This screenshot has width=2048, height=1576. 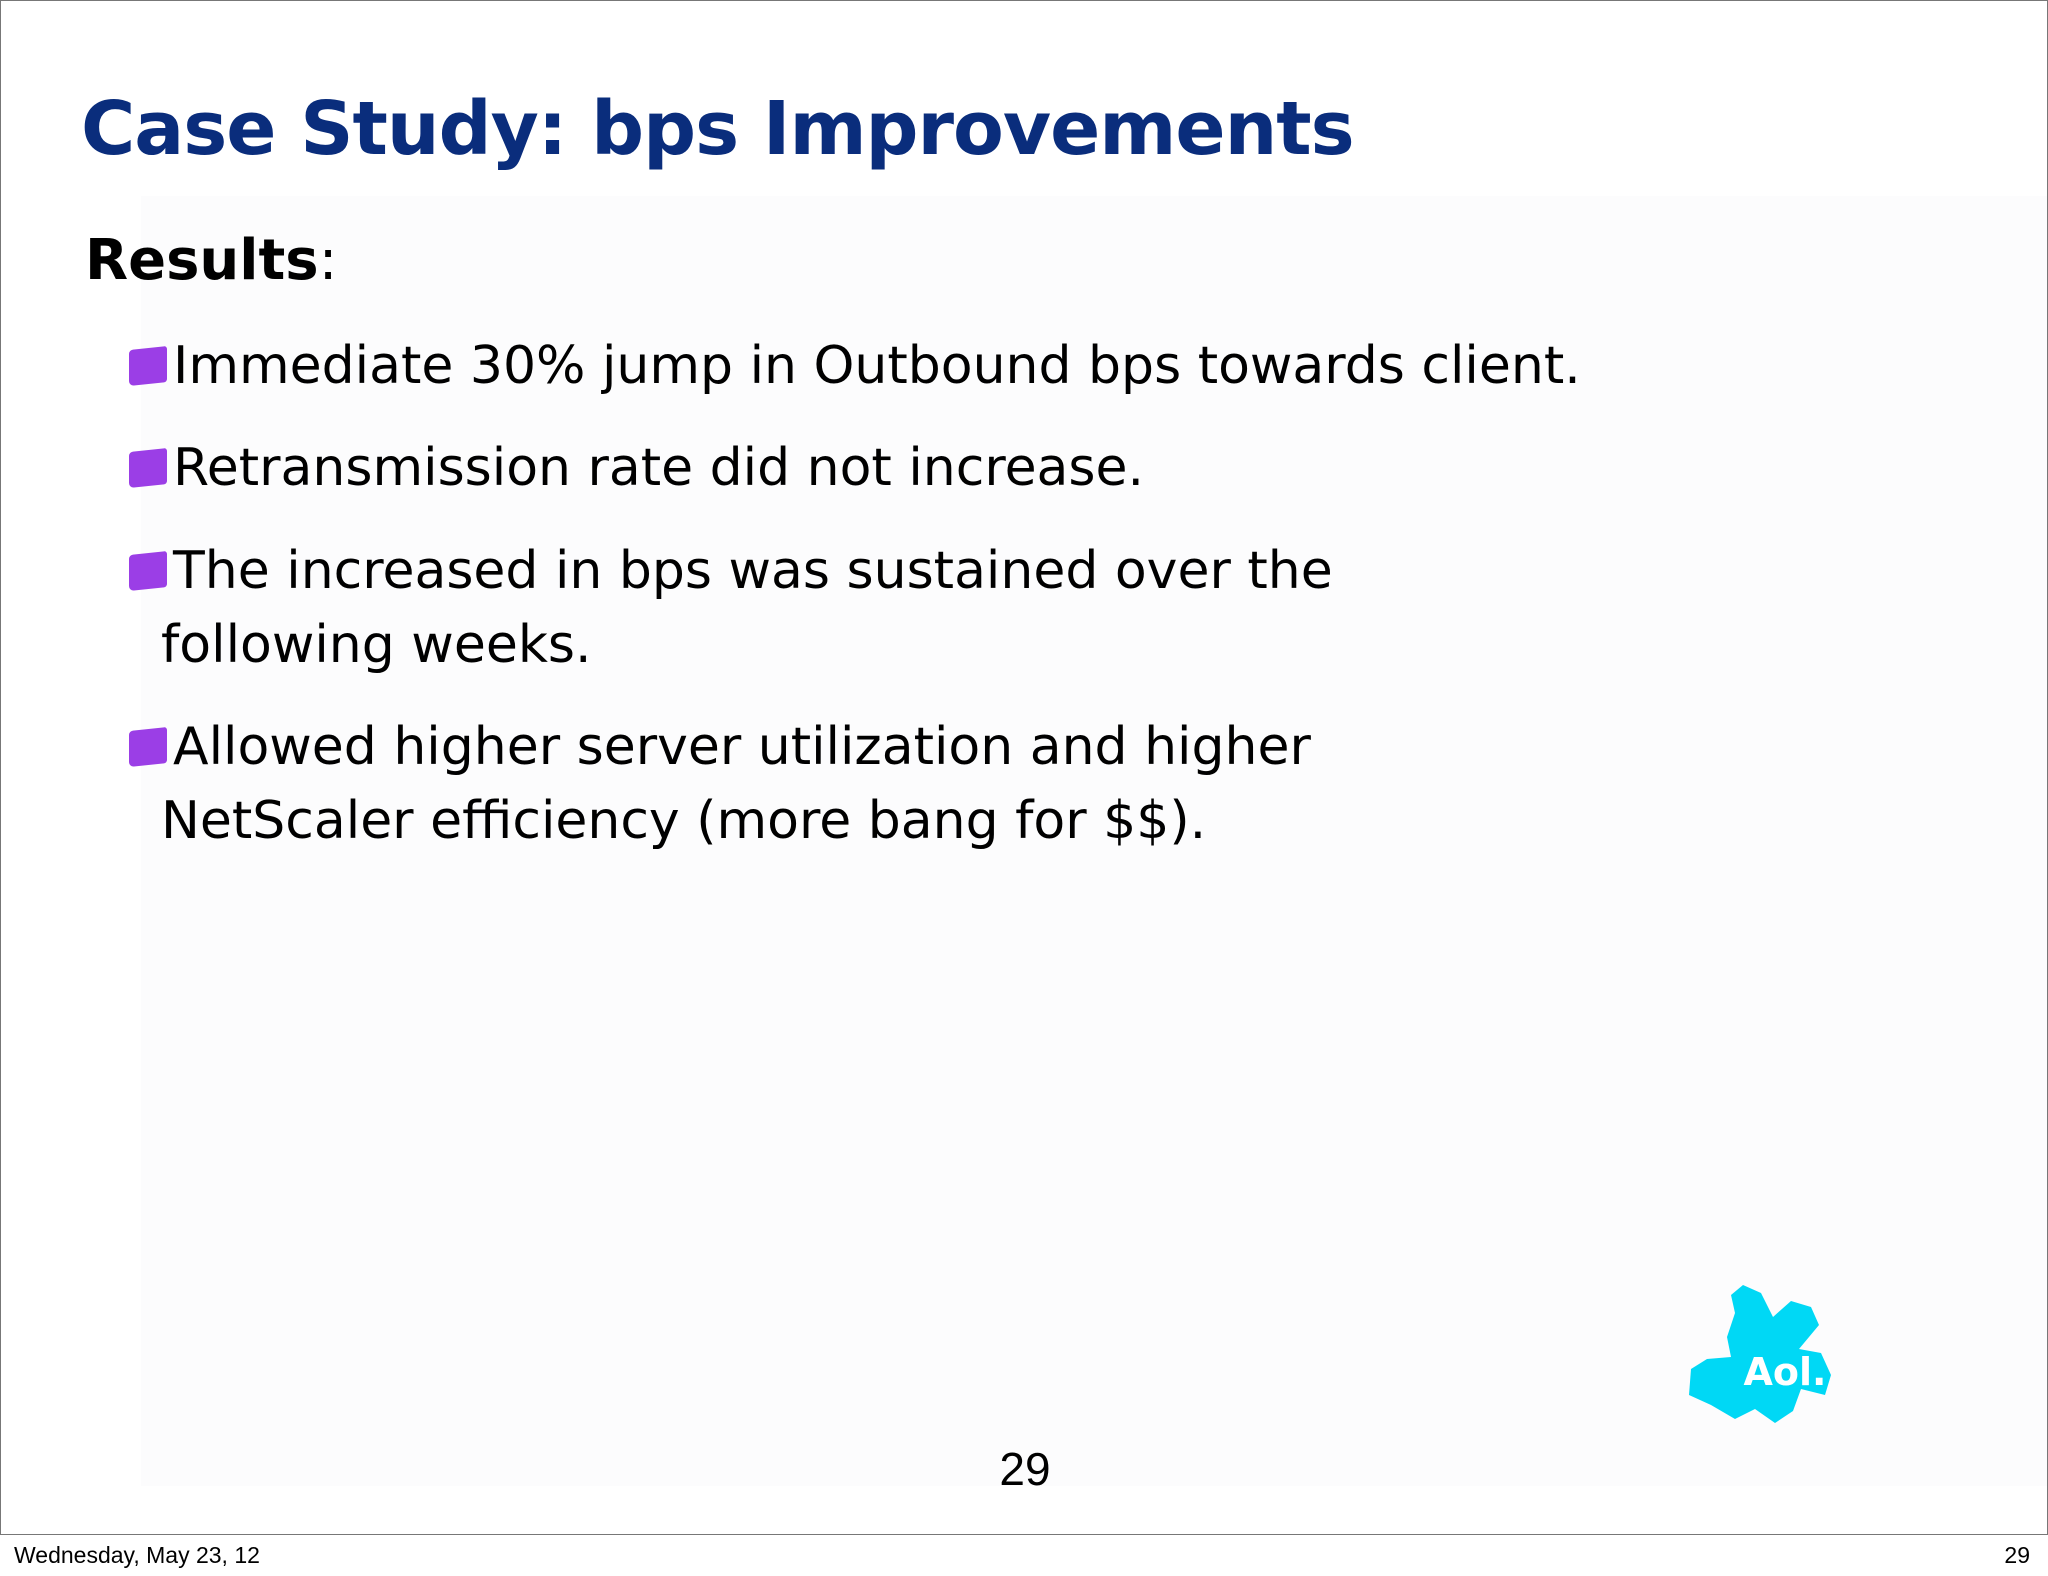 I want to click on aol-logo-text: Aol., so click(x=1785, y=1372).